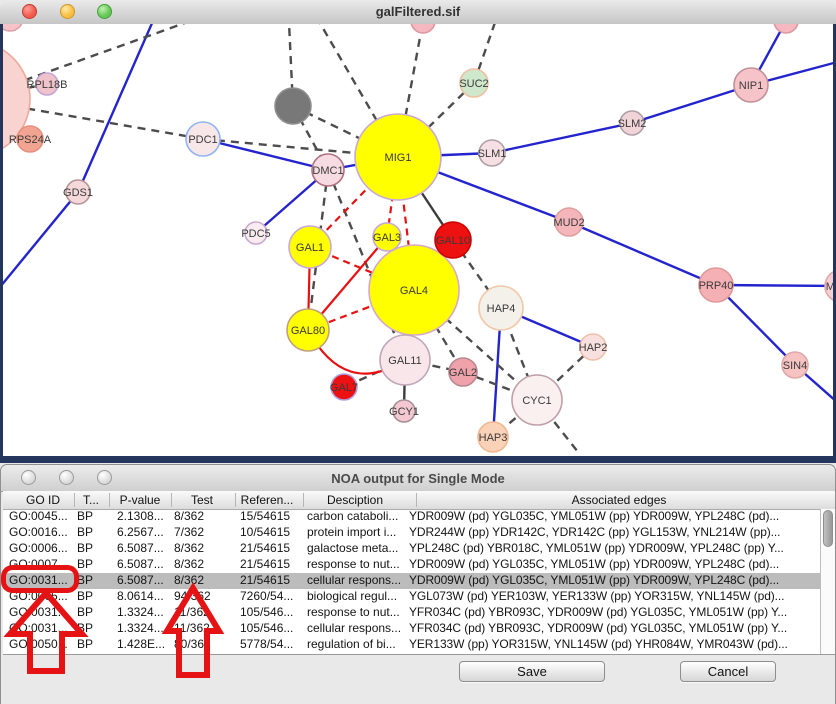 The height and width of the screenshot is (704, 836). Describe the element at coordinates (293, 106) in the screenshot. I see `graph-node-graynode` at that location.